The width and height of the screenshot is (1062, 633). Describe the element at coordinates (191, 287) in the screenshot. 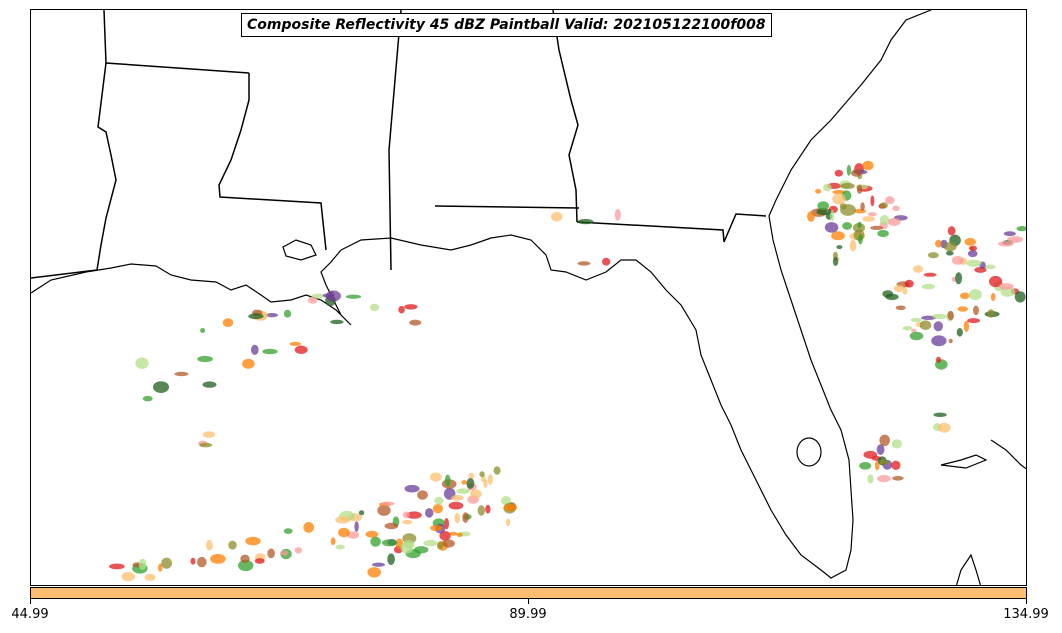

I see `coast-la-tx` at that location.